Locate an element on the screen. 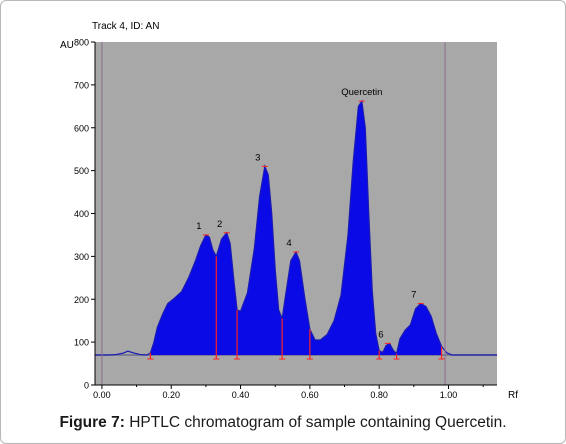  peak-label-7: 7 is located at coordinates (413, 295).